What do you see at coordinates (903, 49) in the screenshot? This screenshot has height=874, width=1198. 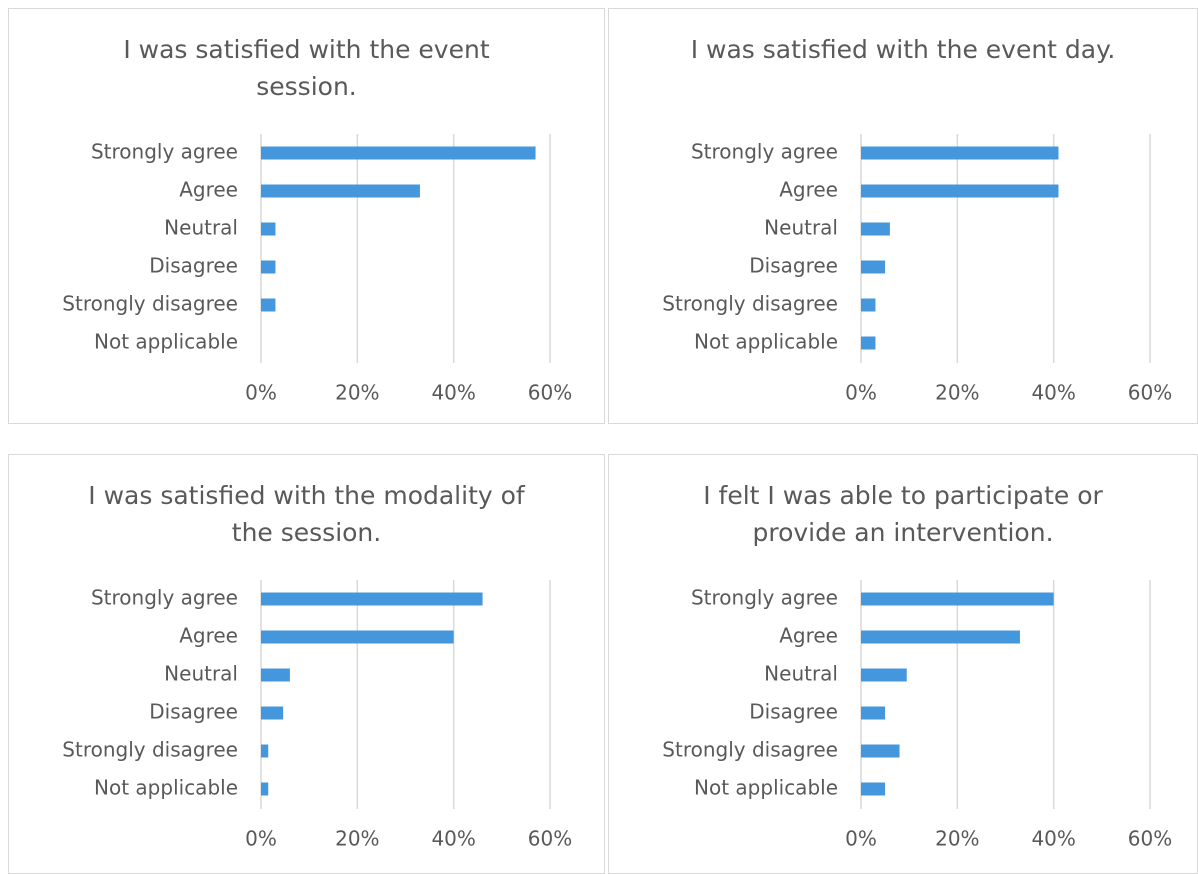 I see `chart-title: I was satisfied with the event day.` at bounding box center [903, 49].